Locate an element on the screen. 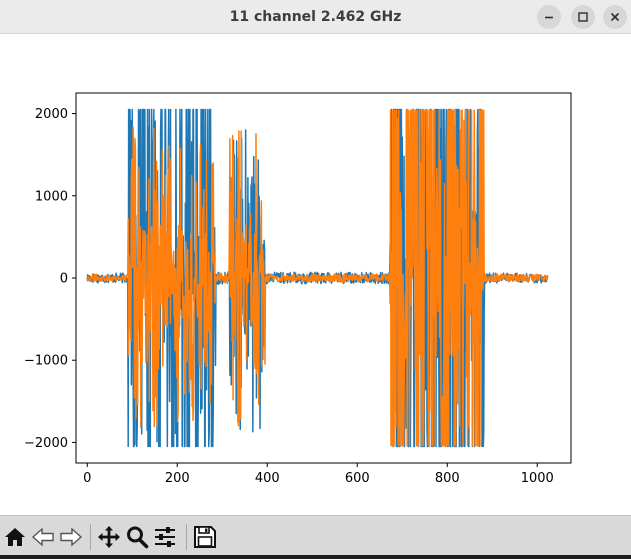  home-button is located at coordinates (15, 537).